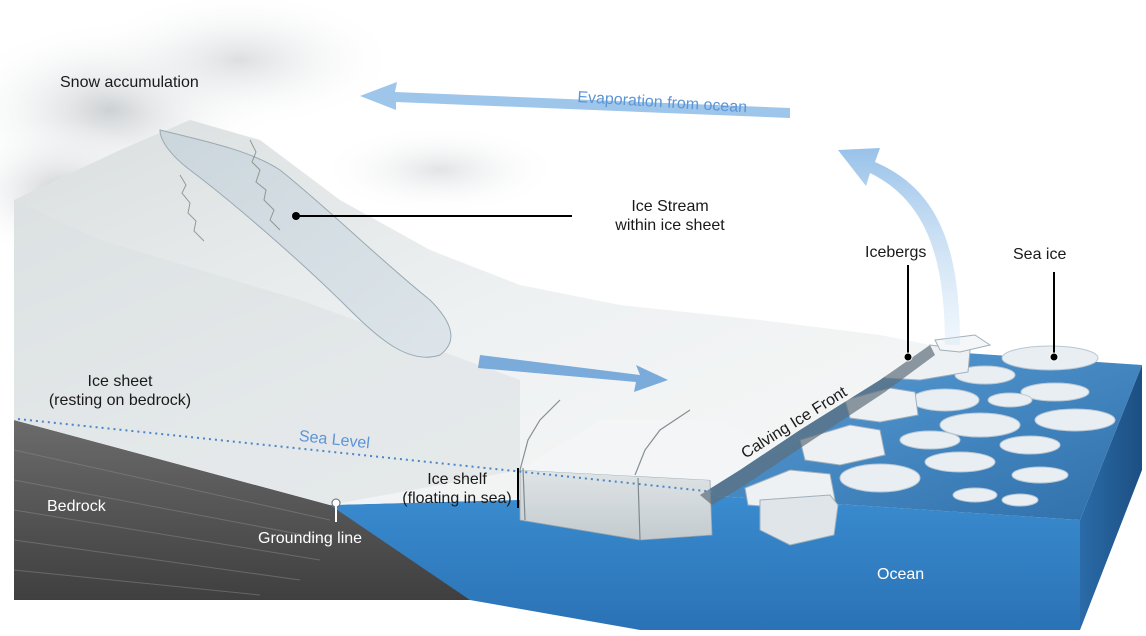 The height and width of the screenshot is (636, 1146). What do you see at coordinates (896, 252) in the screenshot?
I see `icebergs-label: Icebergs` at bounding box center [896, 252].